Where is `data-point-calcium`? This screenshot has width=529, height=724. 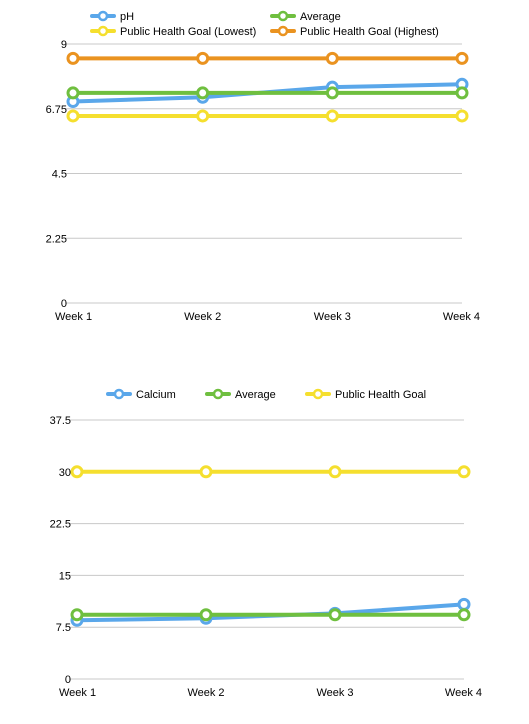
data-point-calcium is located at coordinates (464, 604).